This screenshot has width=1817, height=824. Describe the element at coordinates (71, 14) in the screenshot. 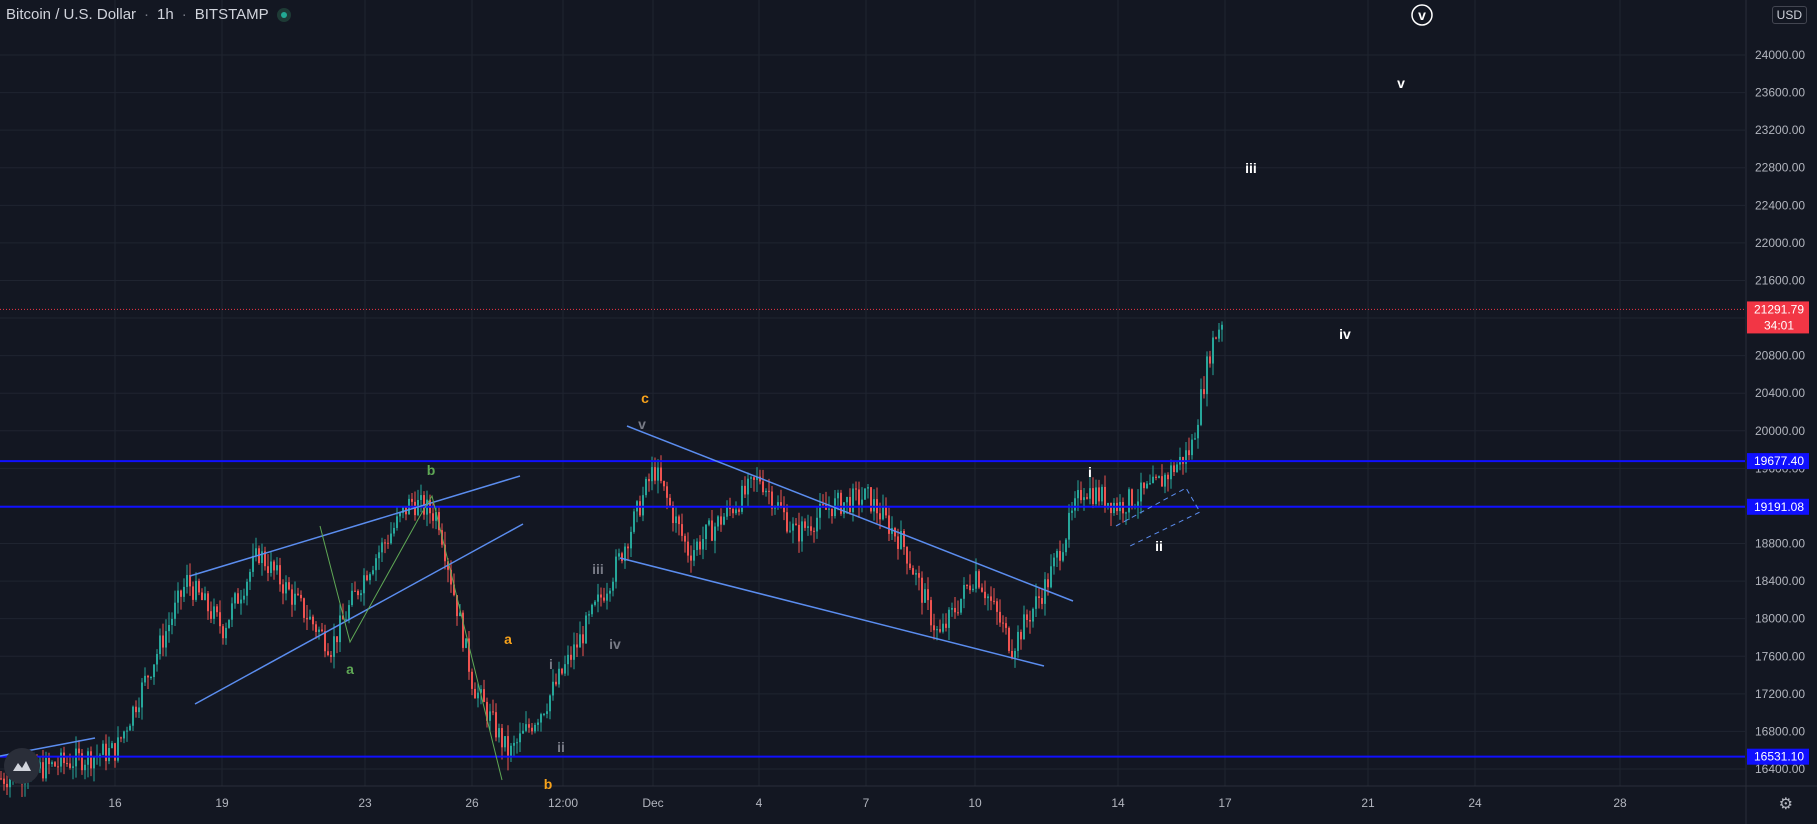

I see `symbol-name: Bitcoin / U.S. Dollar` at that location.